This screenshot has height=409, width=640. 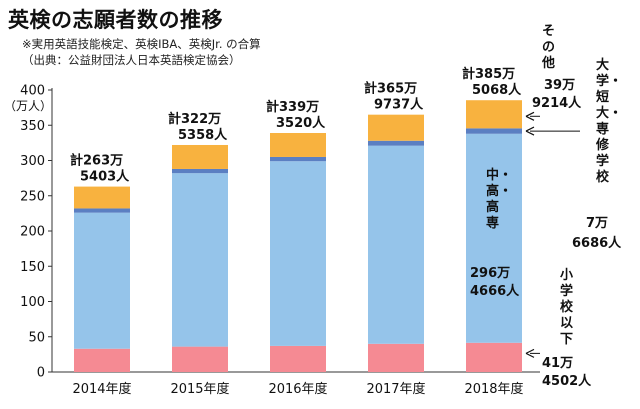 I want to click on y-tick-label: 200, so click(x=32, y=232).